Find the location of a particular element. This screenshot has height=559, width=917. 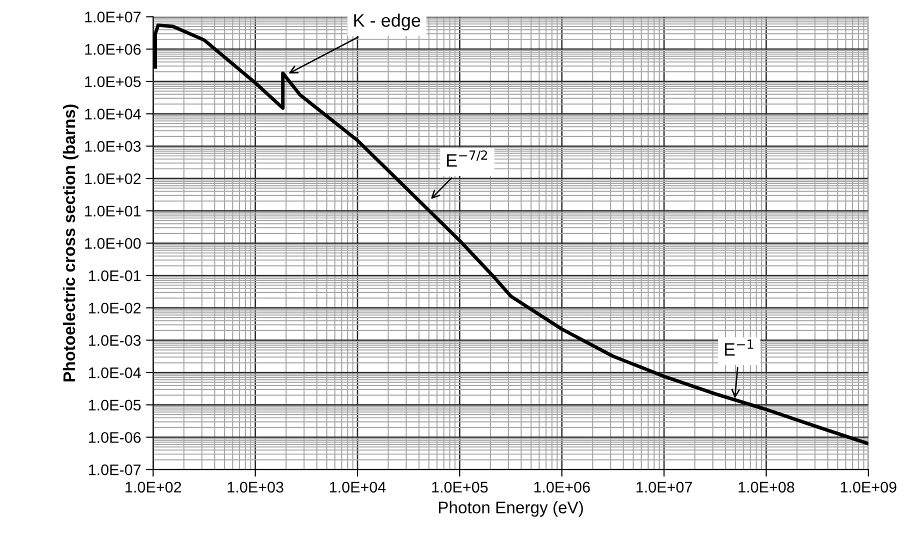

y-tick-label: 1.0E-04 is located at coordinates (114, 372).